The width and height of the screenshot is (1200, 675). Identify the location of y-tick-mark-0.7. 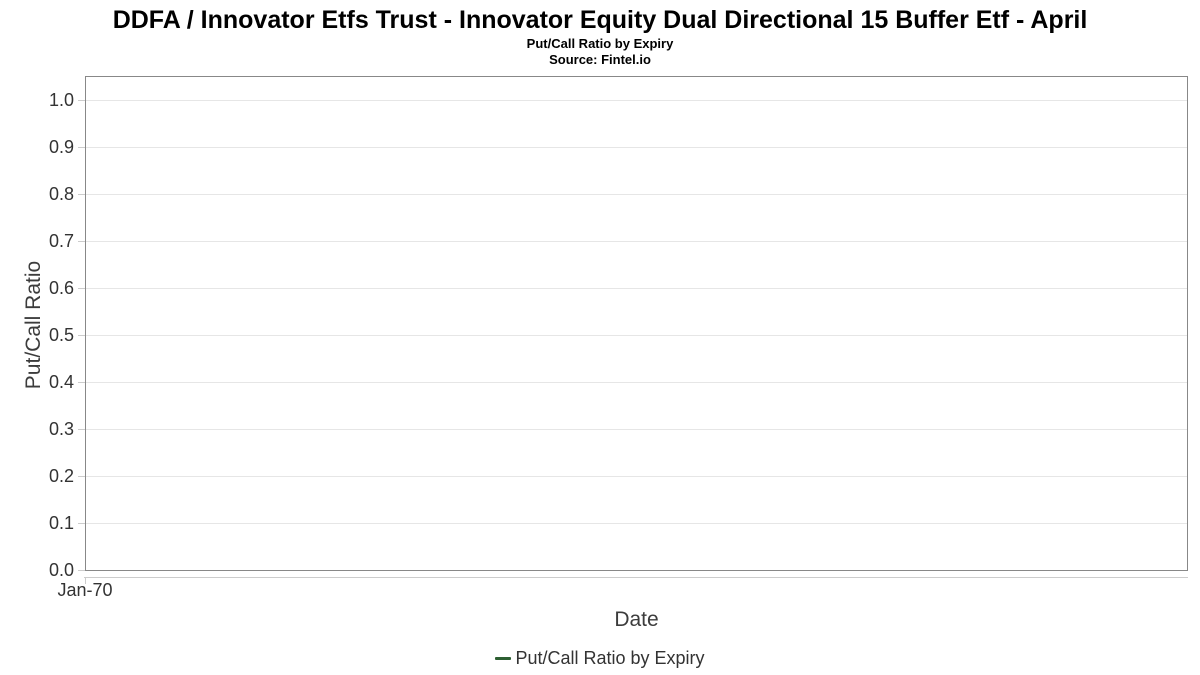
(81, 241).